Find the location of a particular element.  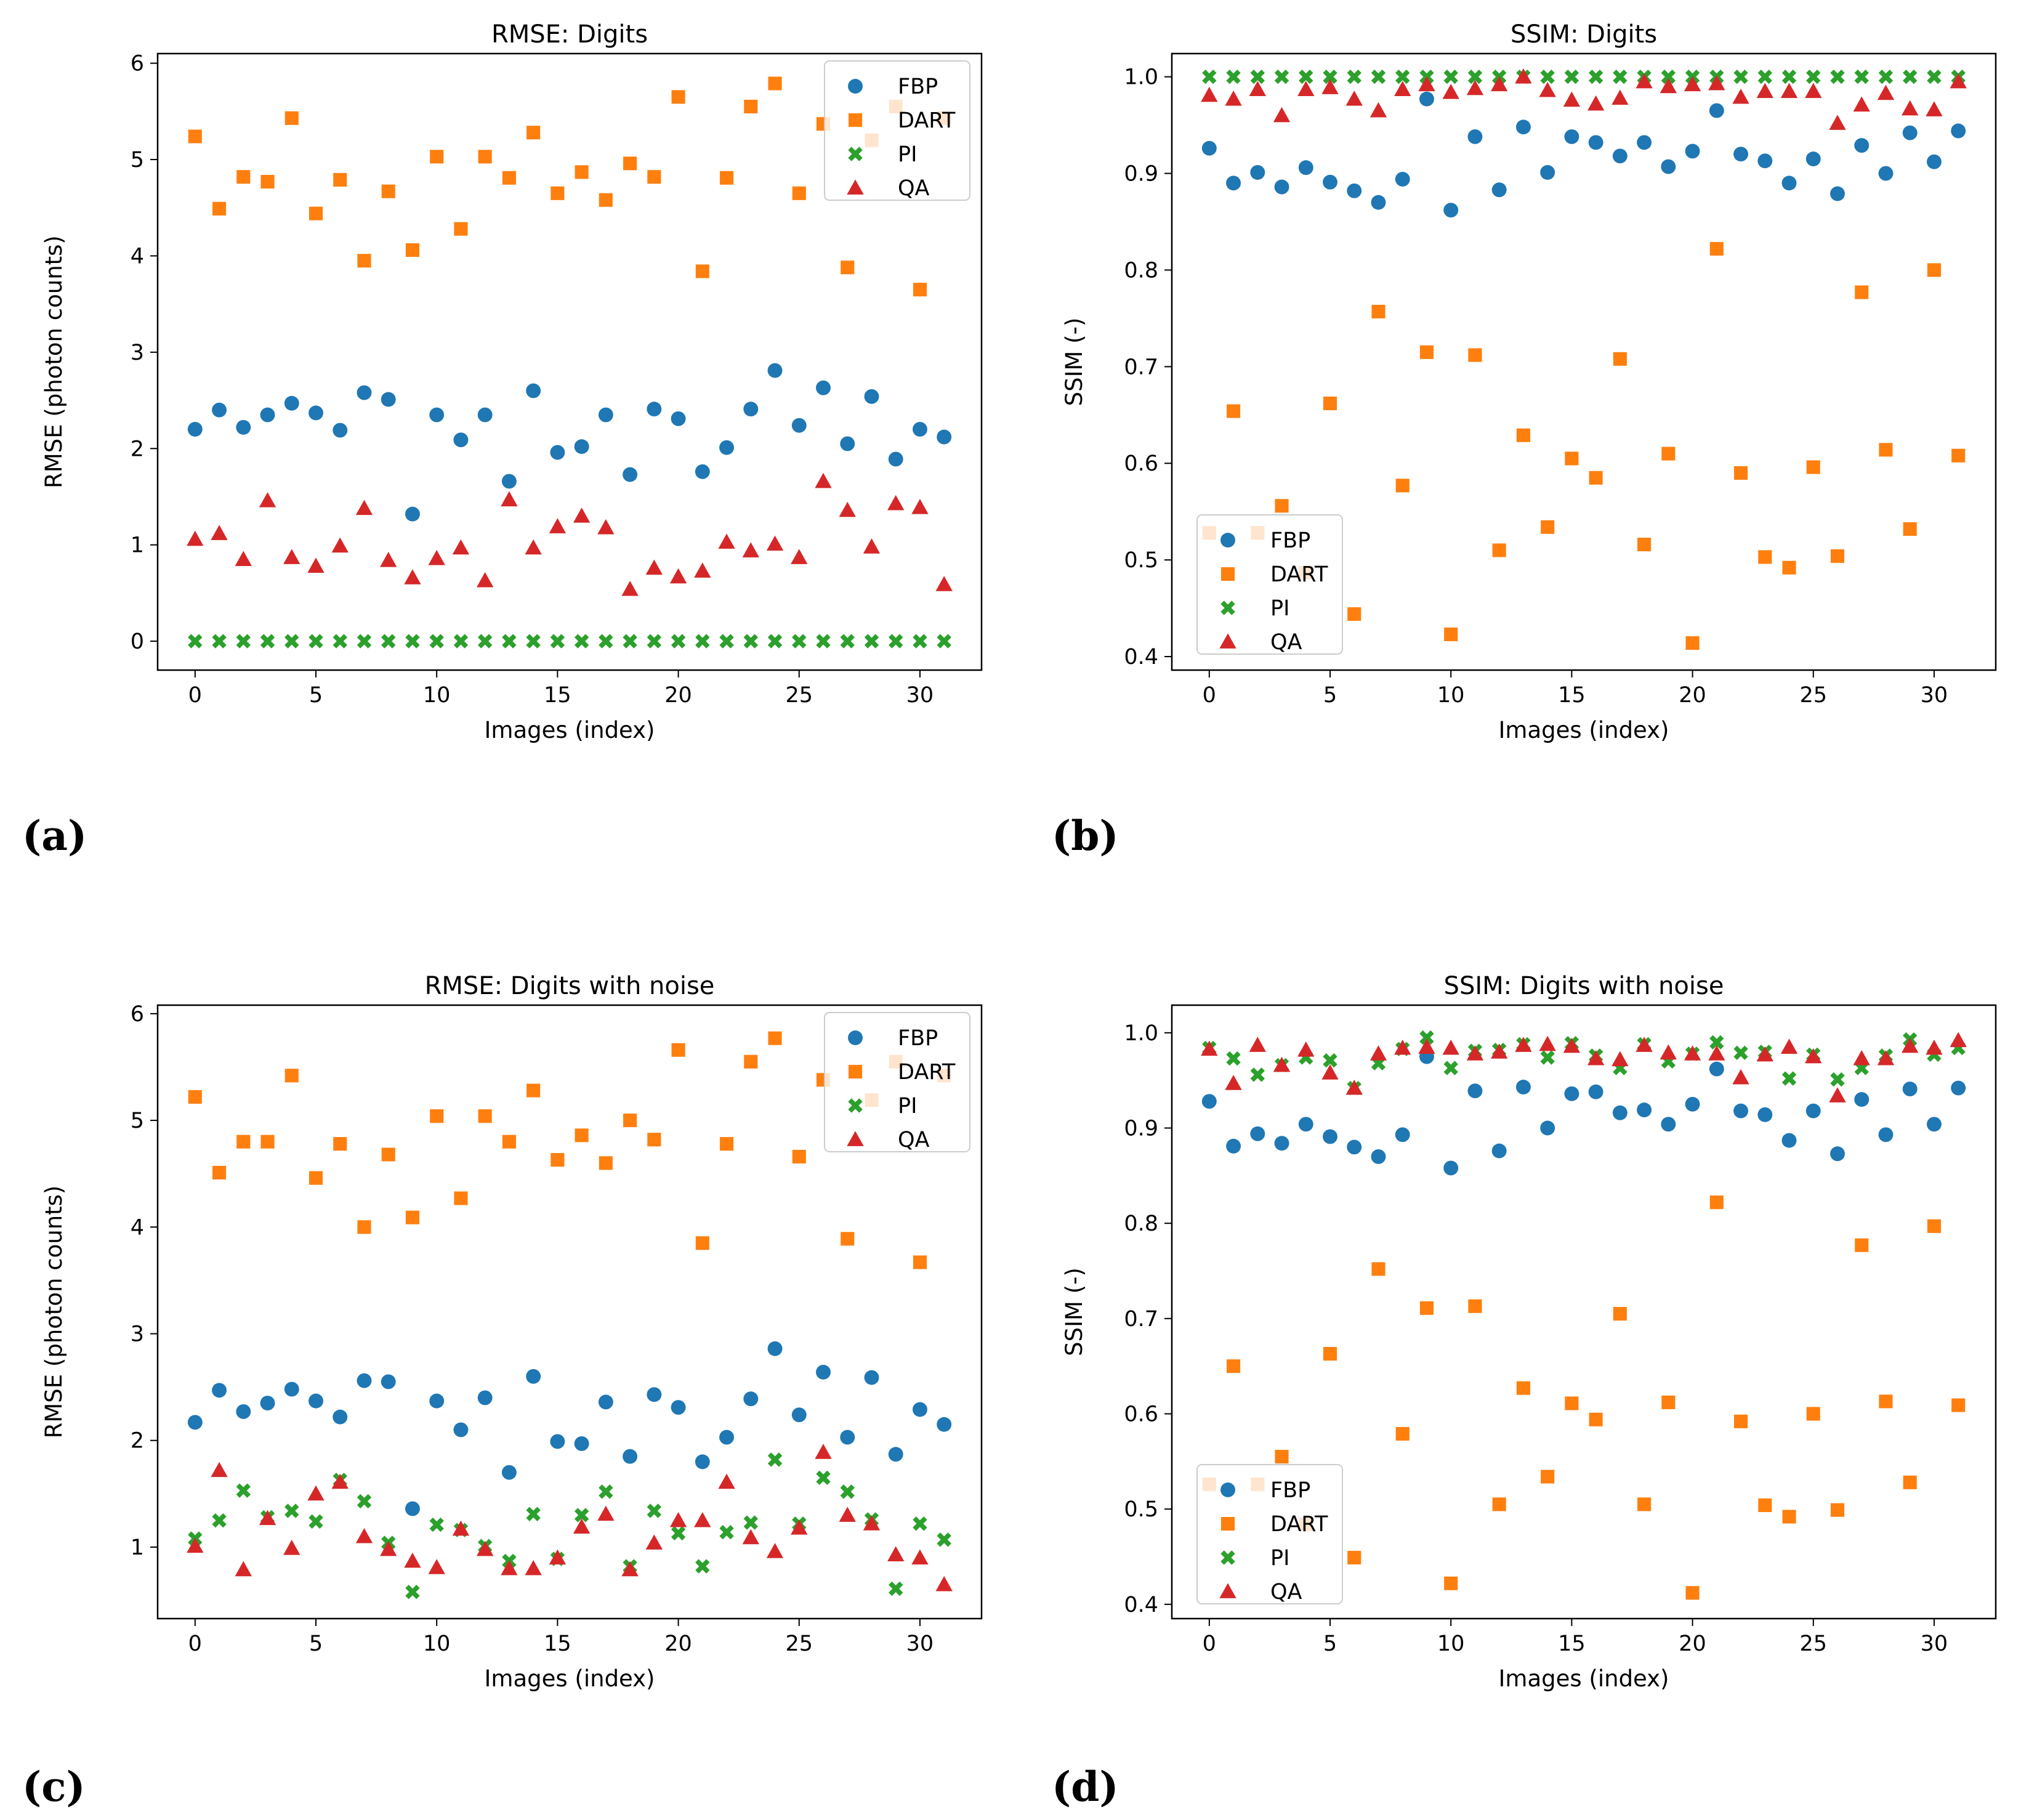

x-tick-label: 15 is located at coordinates (1572, 1644).